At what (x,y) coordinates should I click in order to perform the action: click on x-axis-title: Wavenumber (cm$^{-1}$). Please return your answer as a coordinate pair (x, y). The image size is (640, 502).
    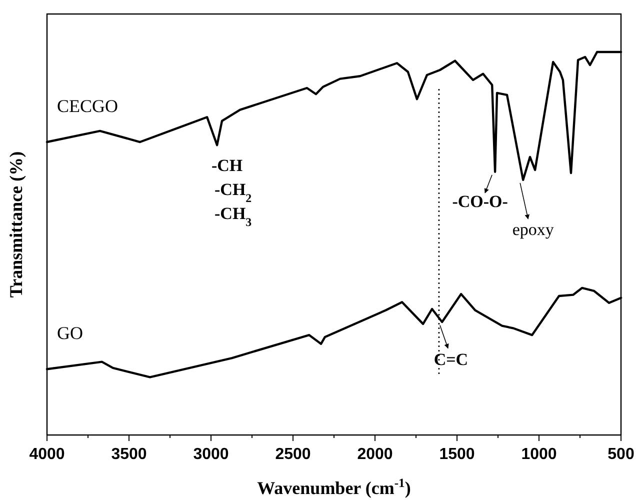
    Looking at the image, I should click on (334, 487).